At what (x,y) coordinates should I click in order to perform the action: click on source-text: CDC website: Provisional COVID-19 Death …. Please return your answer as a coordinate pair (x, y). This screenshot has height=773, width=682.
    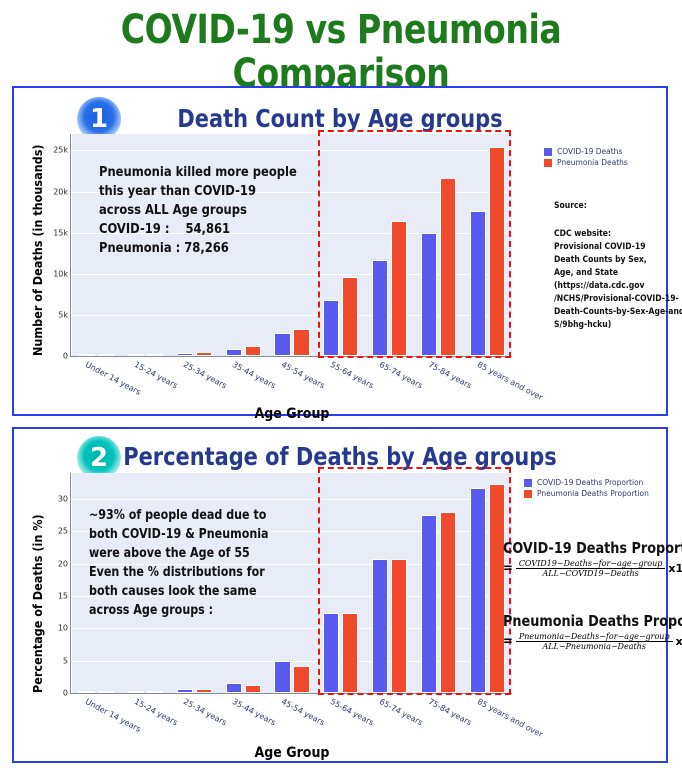
    Looking at the image, I should click on (618, 279).